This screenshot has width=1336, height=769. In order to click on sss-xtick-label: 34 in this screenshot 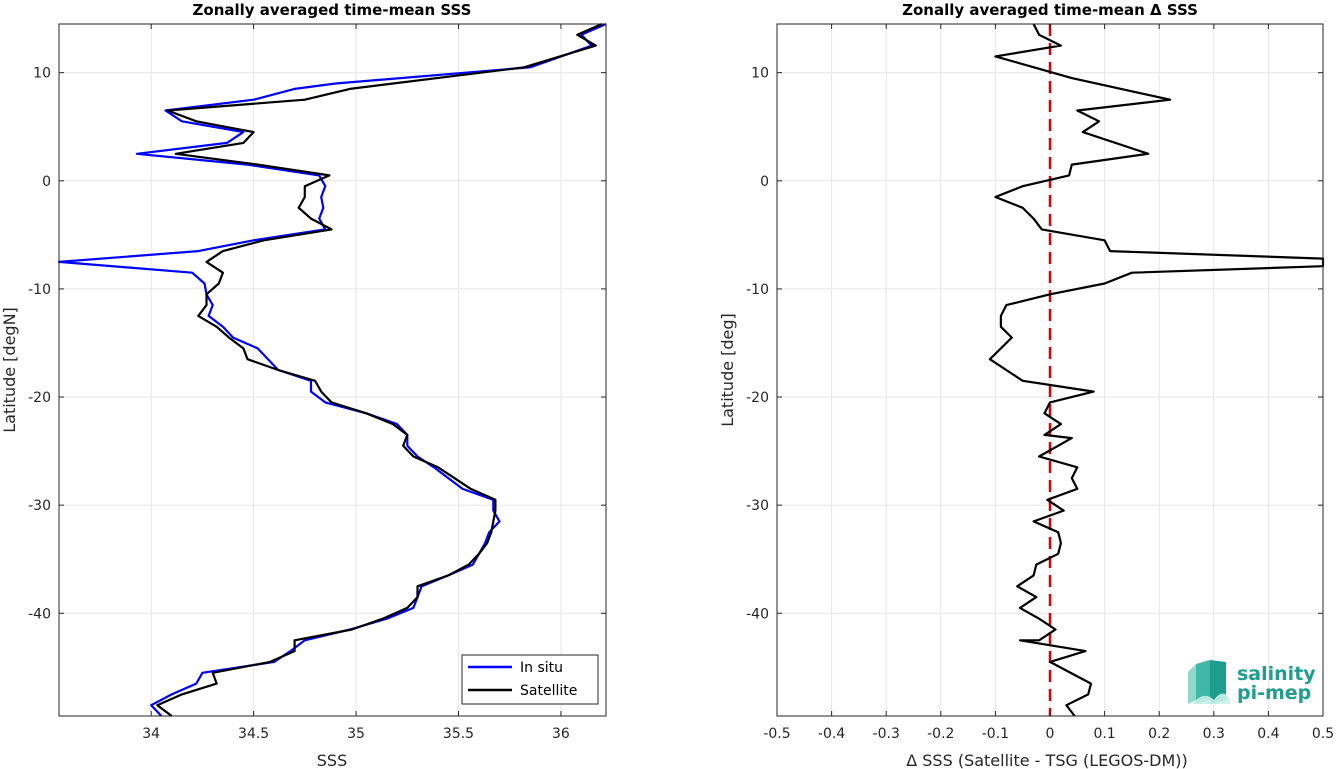, I will do `click(151, 734)`.